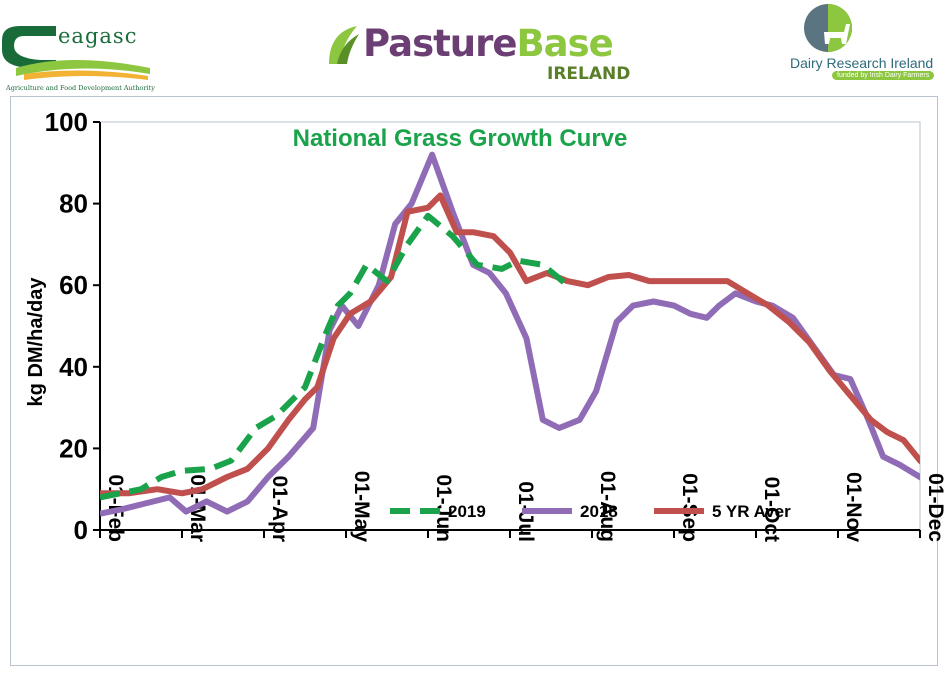 The image size is (950, 677). I want to click on pasturebase-name-1: Pasture, so click(440, 43).